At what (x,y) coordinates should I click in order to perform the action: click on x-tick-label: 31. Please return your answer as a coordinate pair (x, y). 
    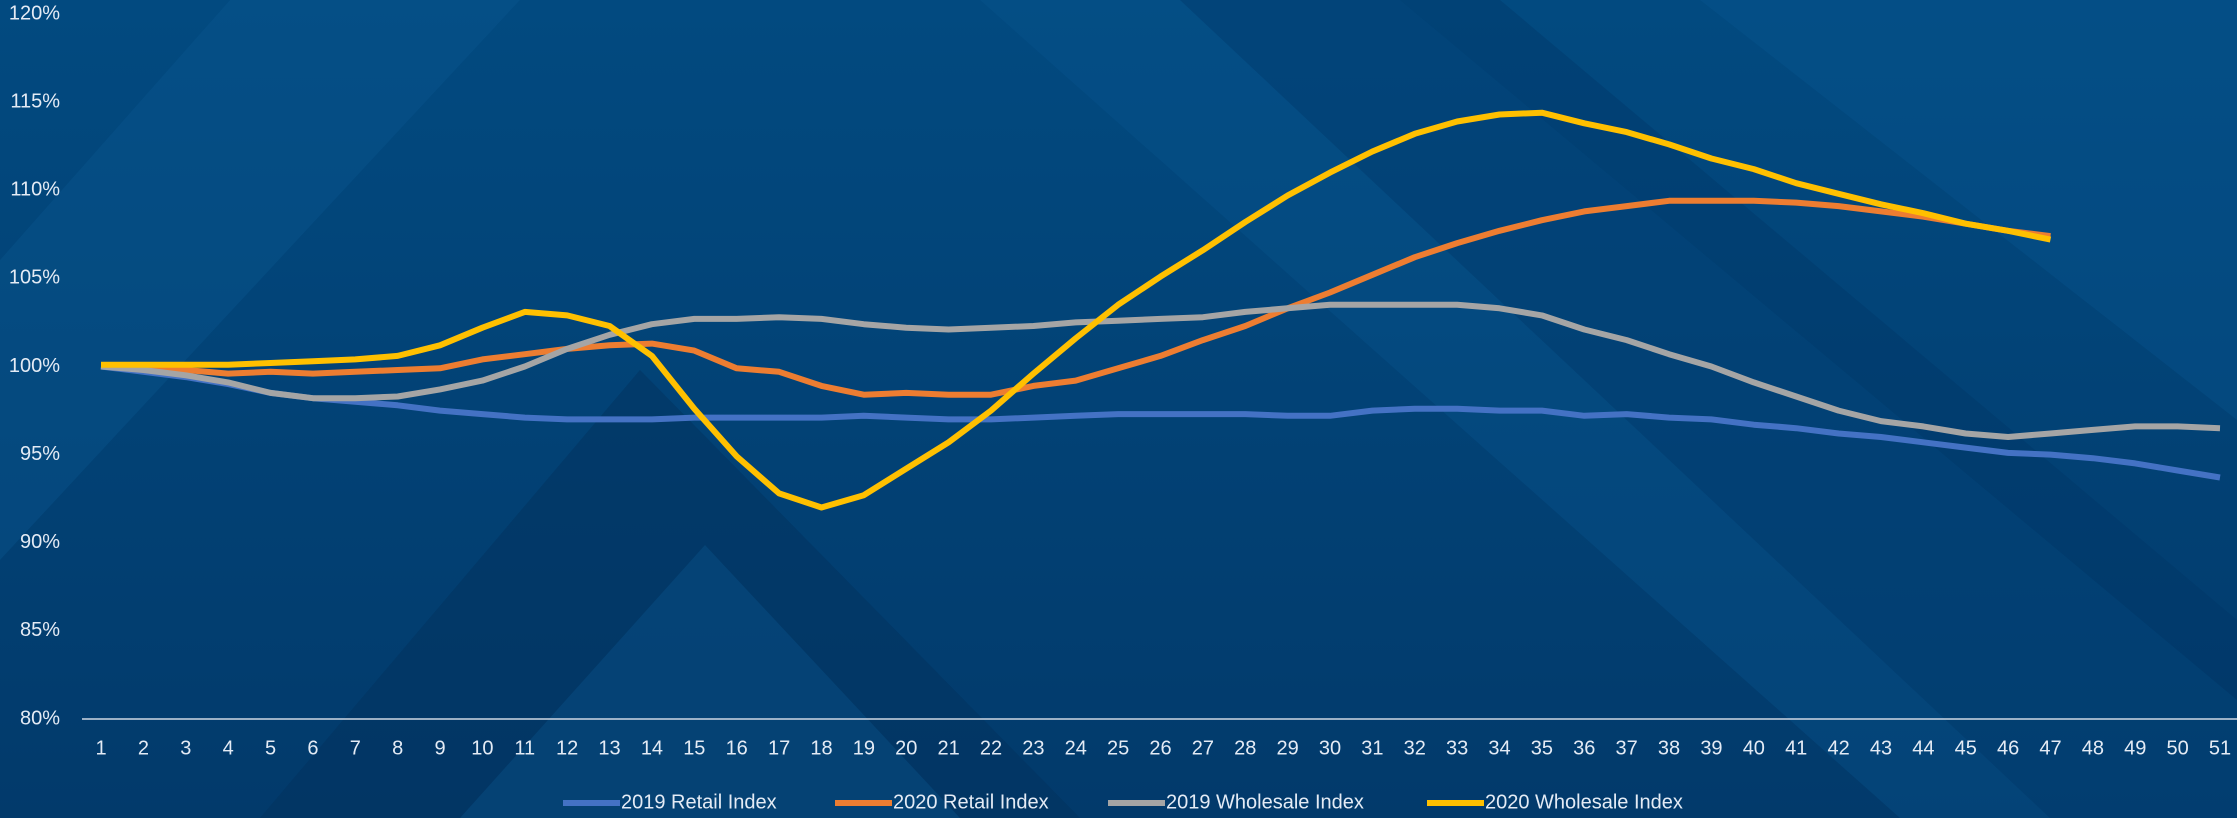
    Looking at the image, I should click on (1372, 748).